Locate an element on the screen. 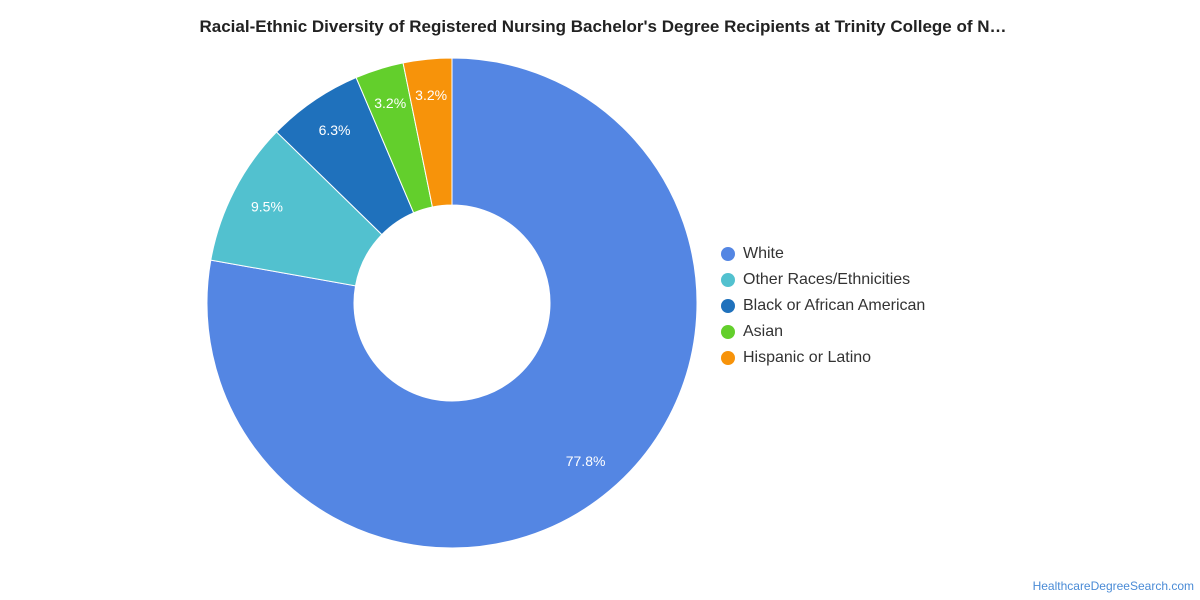 Image resolution: width=1200 pixels, height=600 pixels. slice-label-asian: 3.2% is located at coordinates (390, 103).